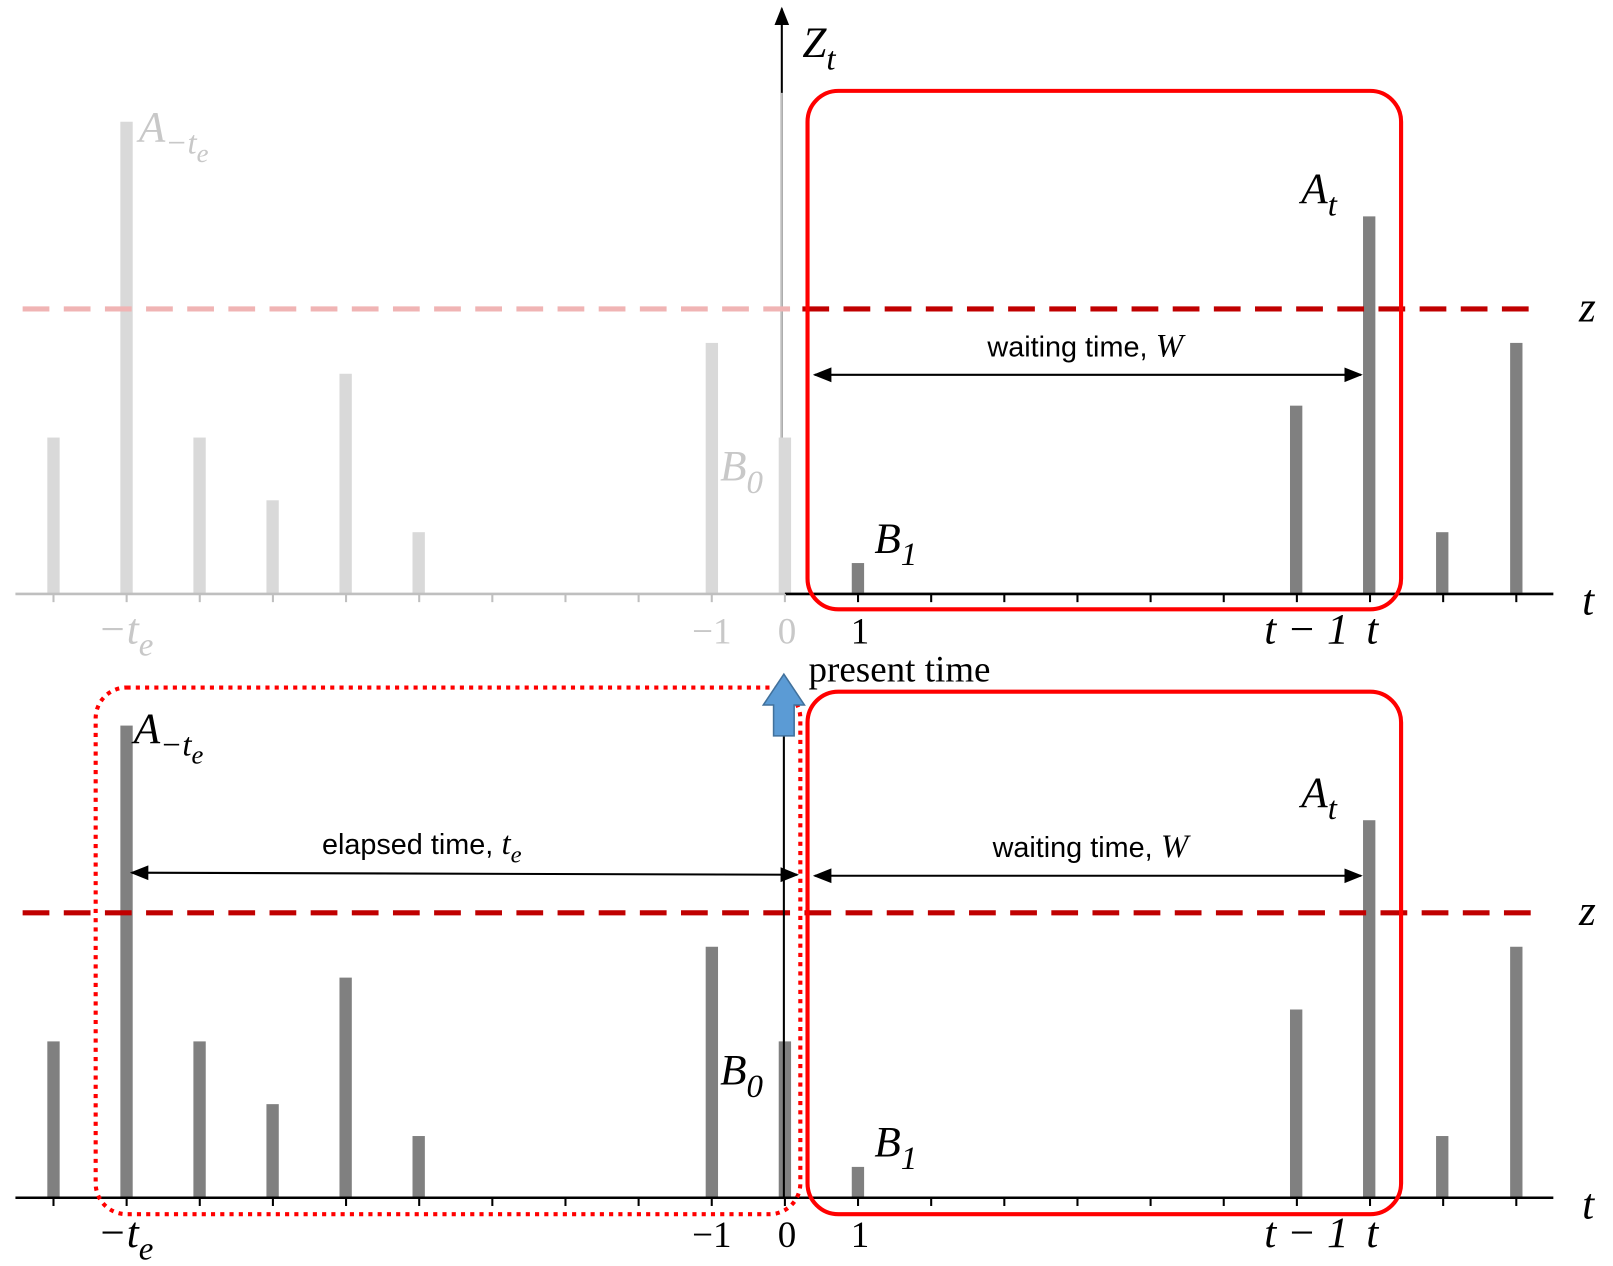 The height and width of the screenshot is (1266, 1613). What do you see at coordinates (464, 874) in the screenshot?
I see `elapsed-arrow` at bounding box center [464, 874].